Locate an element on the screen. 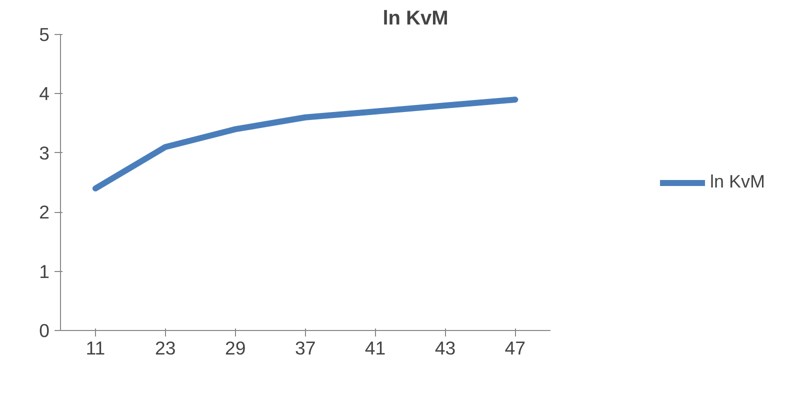 The width and height of the screenshot is (804, 405). y-tick-label: 1 is located at coordinates (44, 271).